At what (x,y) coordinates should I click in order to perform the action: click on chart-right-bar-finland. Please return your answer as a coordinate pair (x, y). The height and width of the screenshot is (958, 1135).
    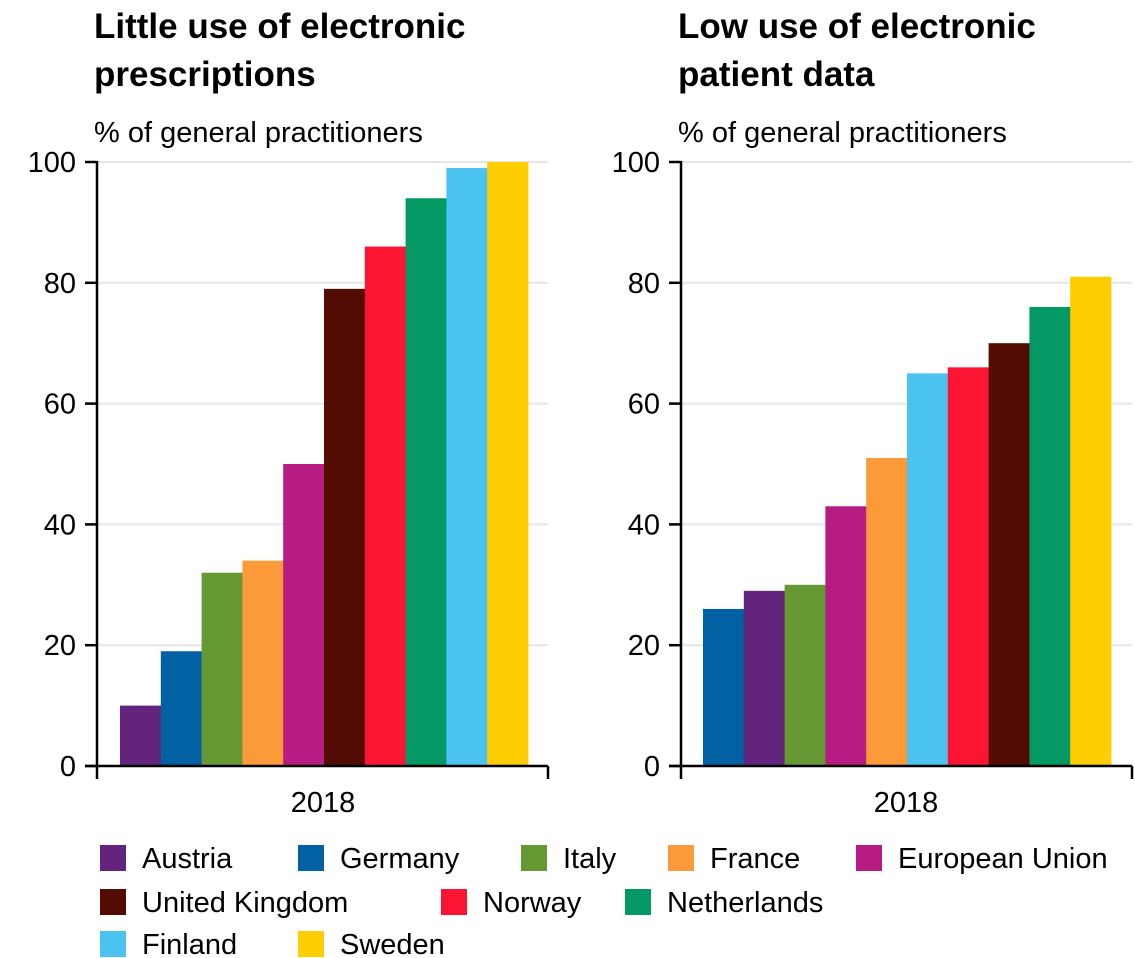
    Looking at the image, I should click on (927, 569).